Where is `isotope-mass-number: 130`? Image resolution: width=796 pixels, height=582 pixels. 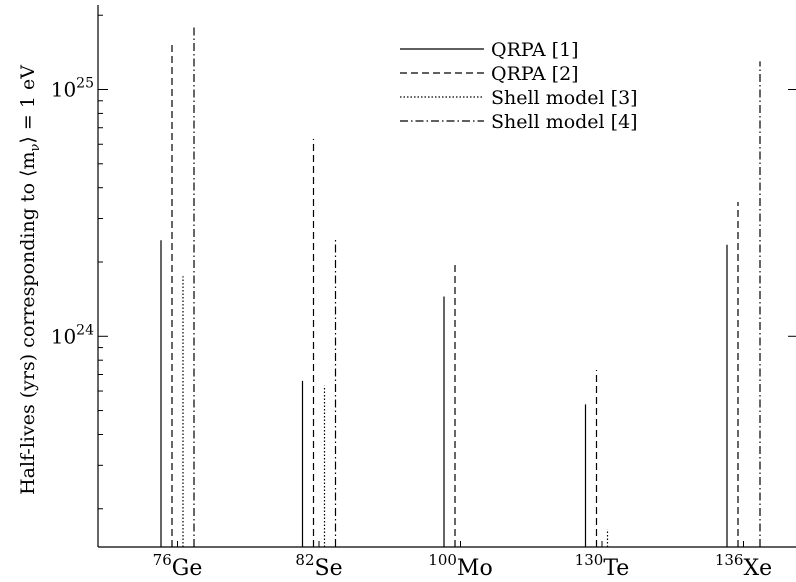
isotope-mass-number: 130 is located at coordinates (589, 560).